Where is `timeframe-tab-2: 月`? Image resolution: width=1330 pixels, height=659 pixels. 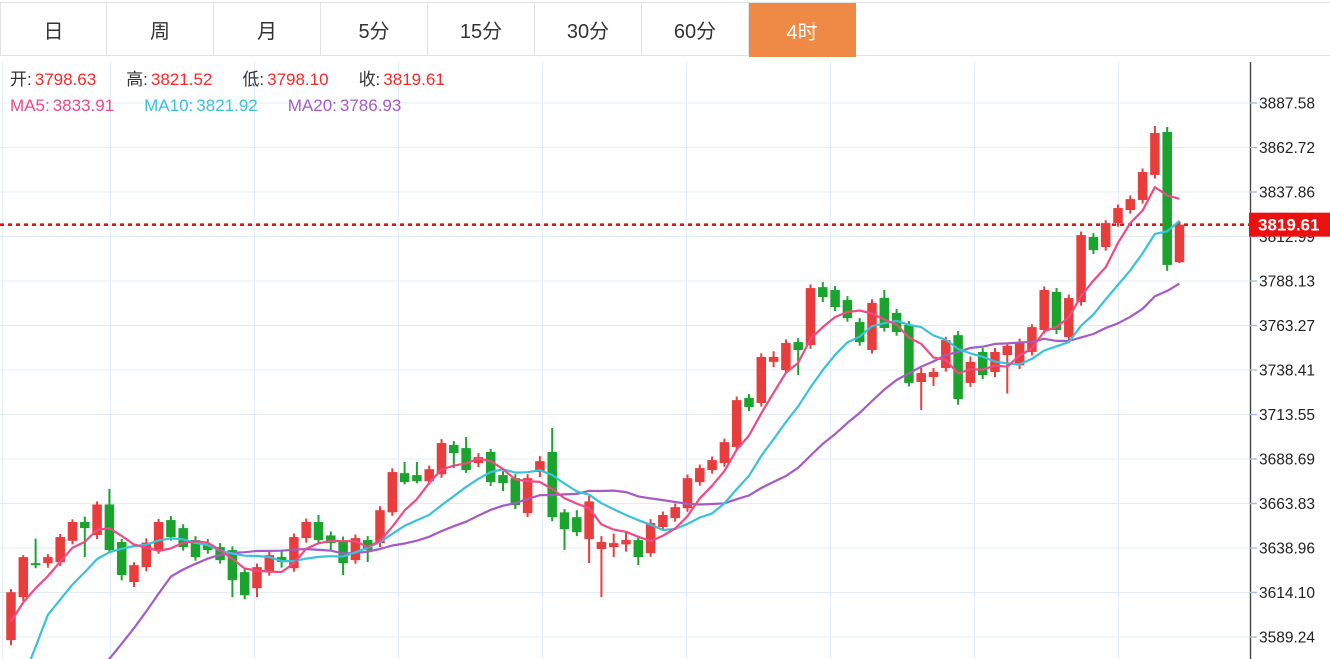 timeframe-tab-2: 月 is located at coordinates (267, 29).